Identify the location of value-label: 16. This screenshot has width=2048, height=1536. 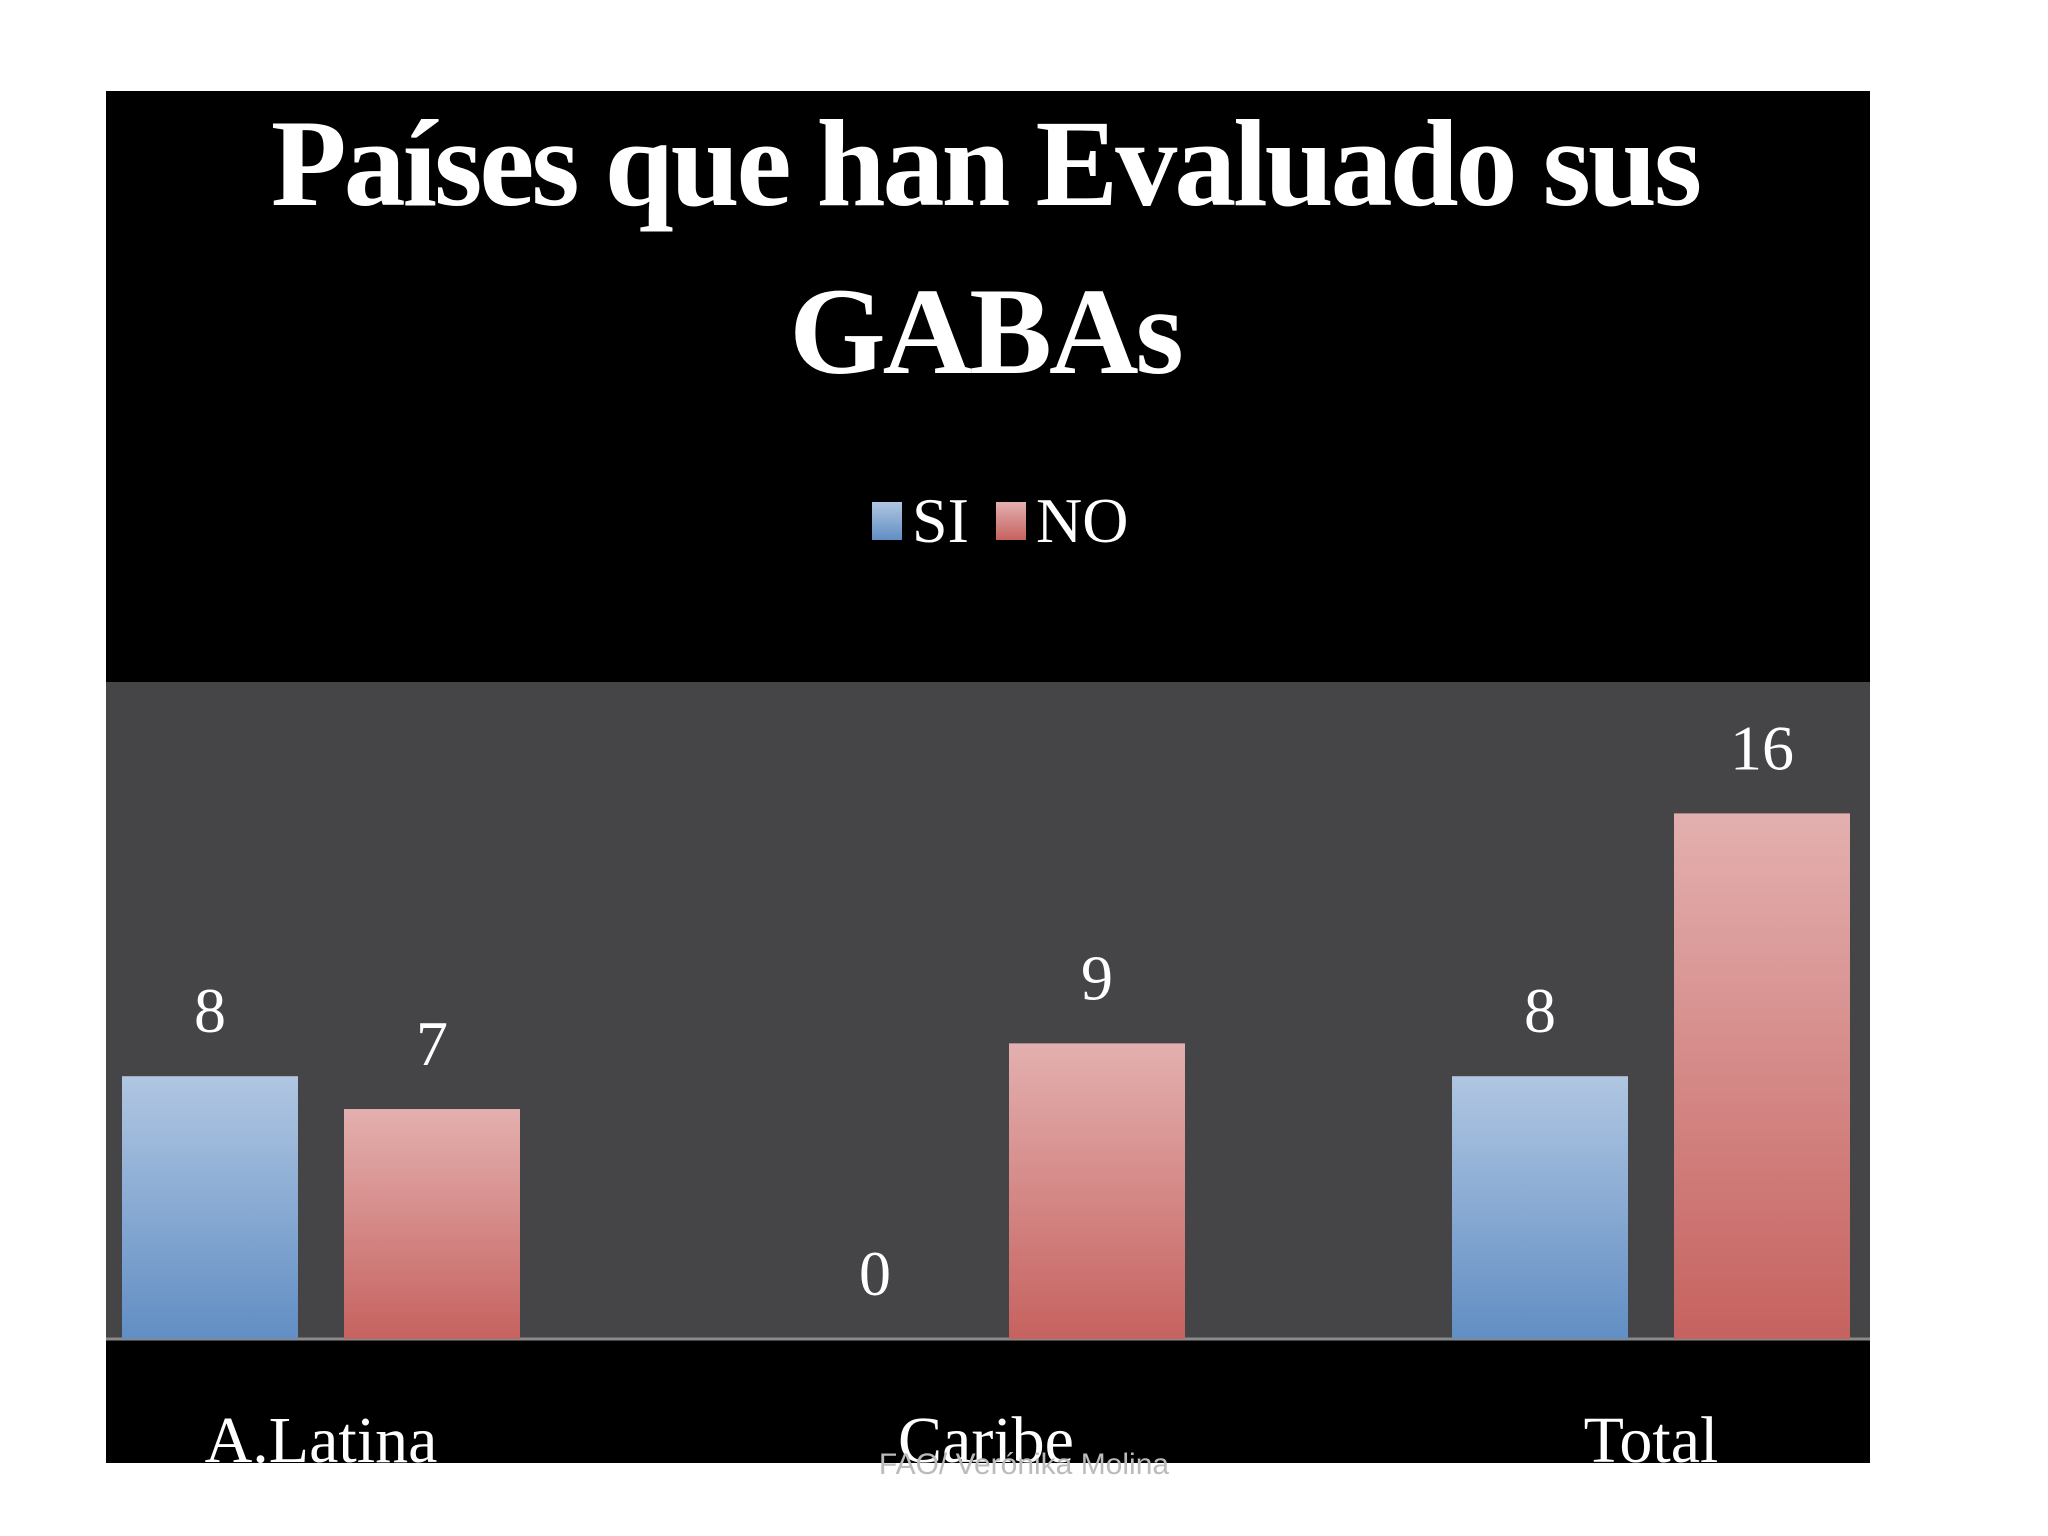
(1762, 747).